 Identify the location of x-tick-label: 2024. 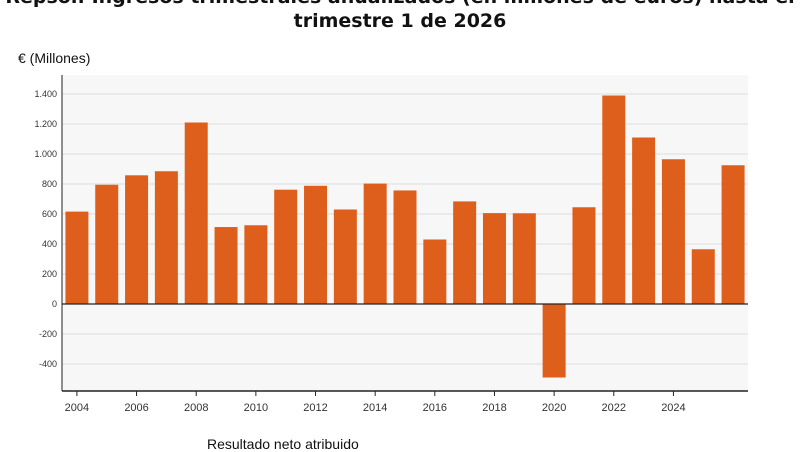
(673, 408).